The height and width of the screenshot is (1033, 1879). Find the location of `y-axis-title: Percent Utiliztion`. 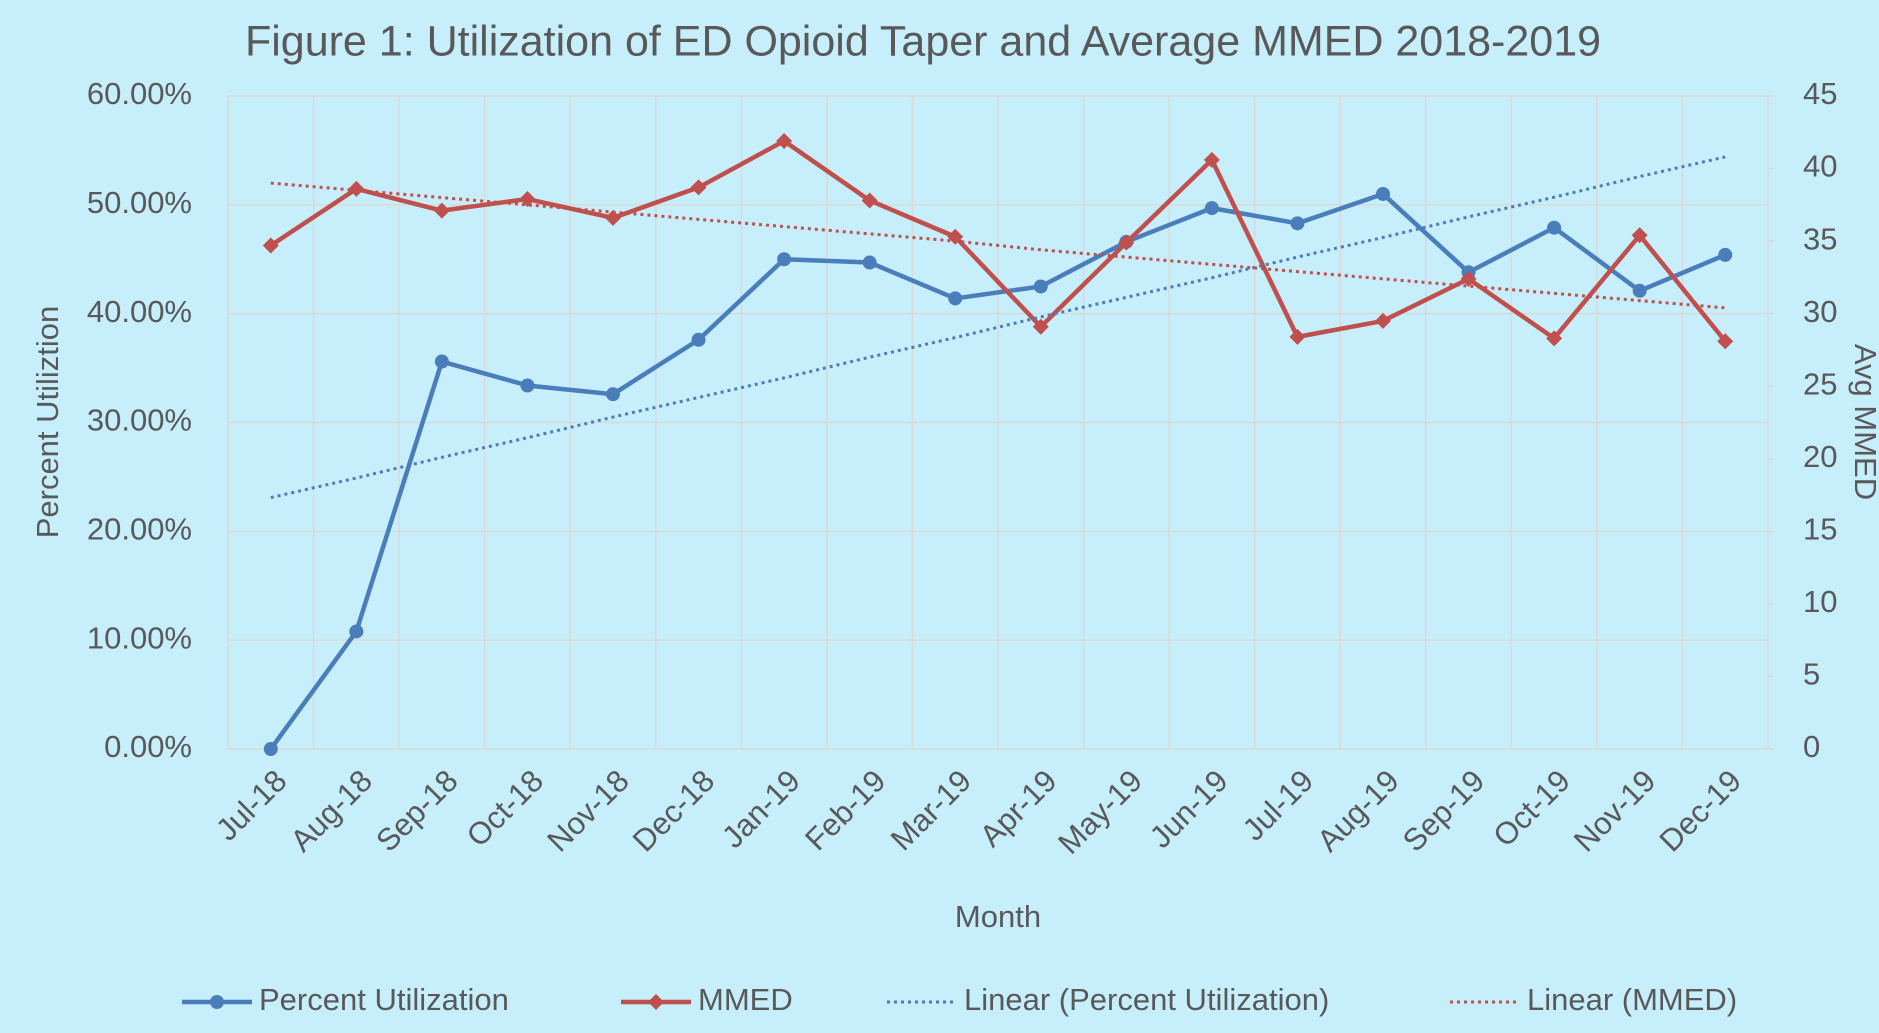

y-axis-title: Percent Utiliztion is located at coordinates (47, 422).